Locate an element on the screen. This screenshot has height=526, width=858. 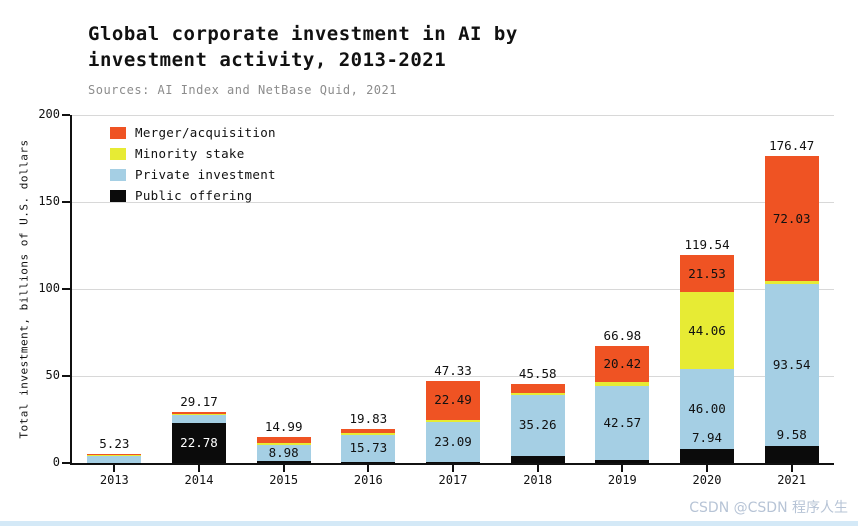
bar-2014: 22.78 is located at coordinates (199, 437).